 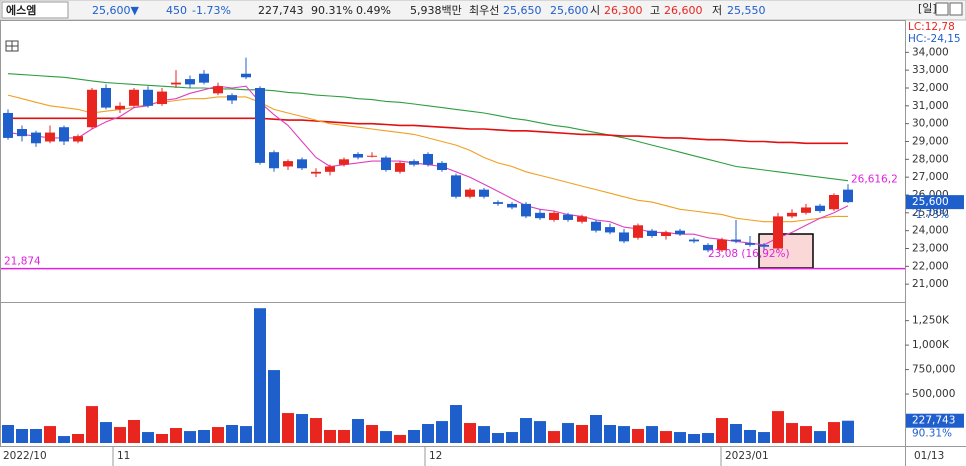 I want to click on change: 450, so click(x=176, y=10).